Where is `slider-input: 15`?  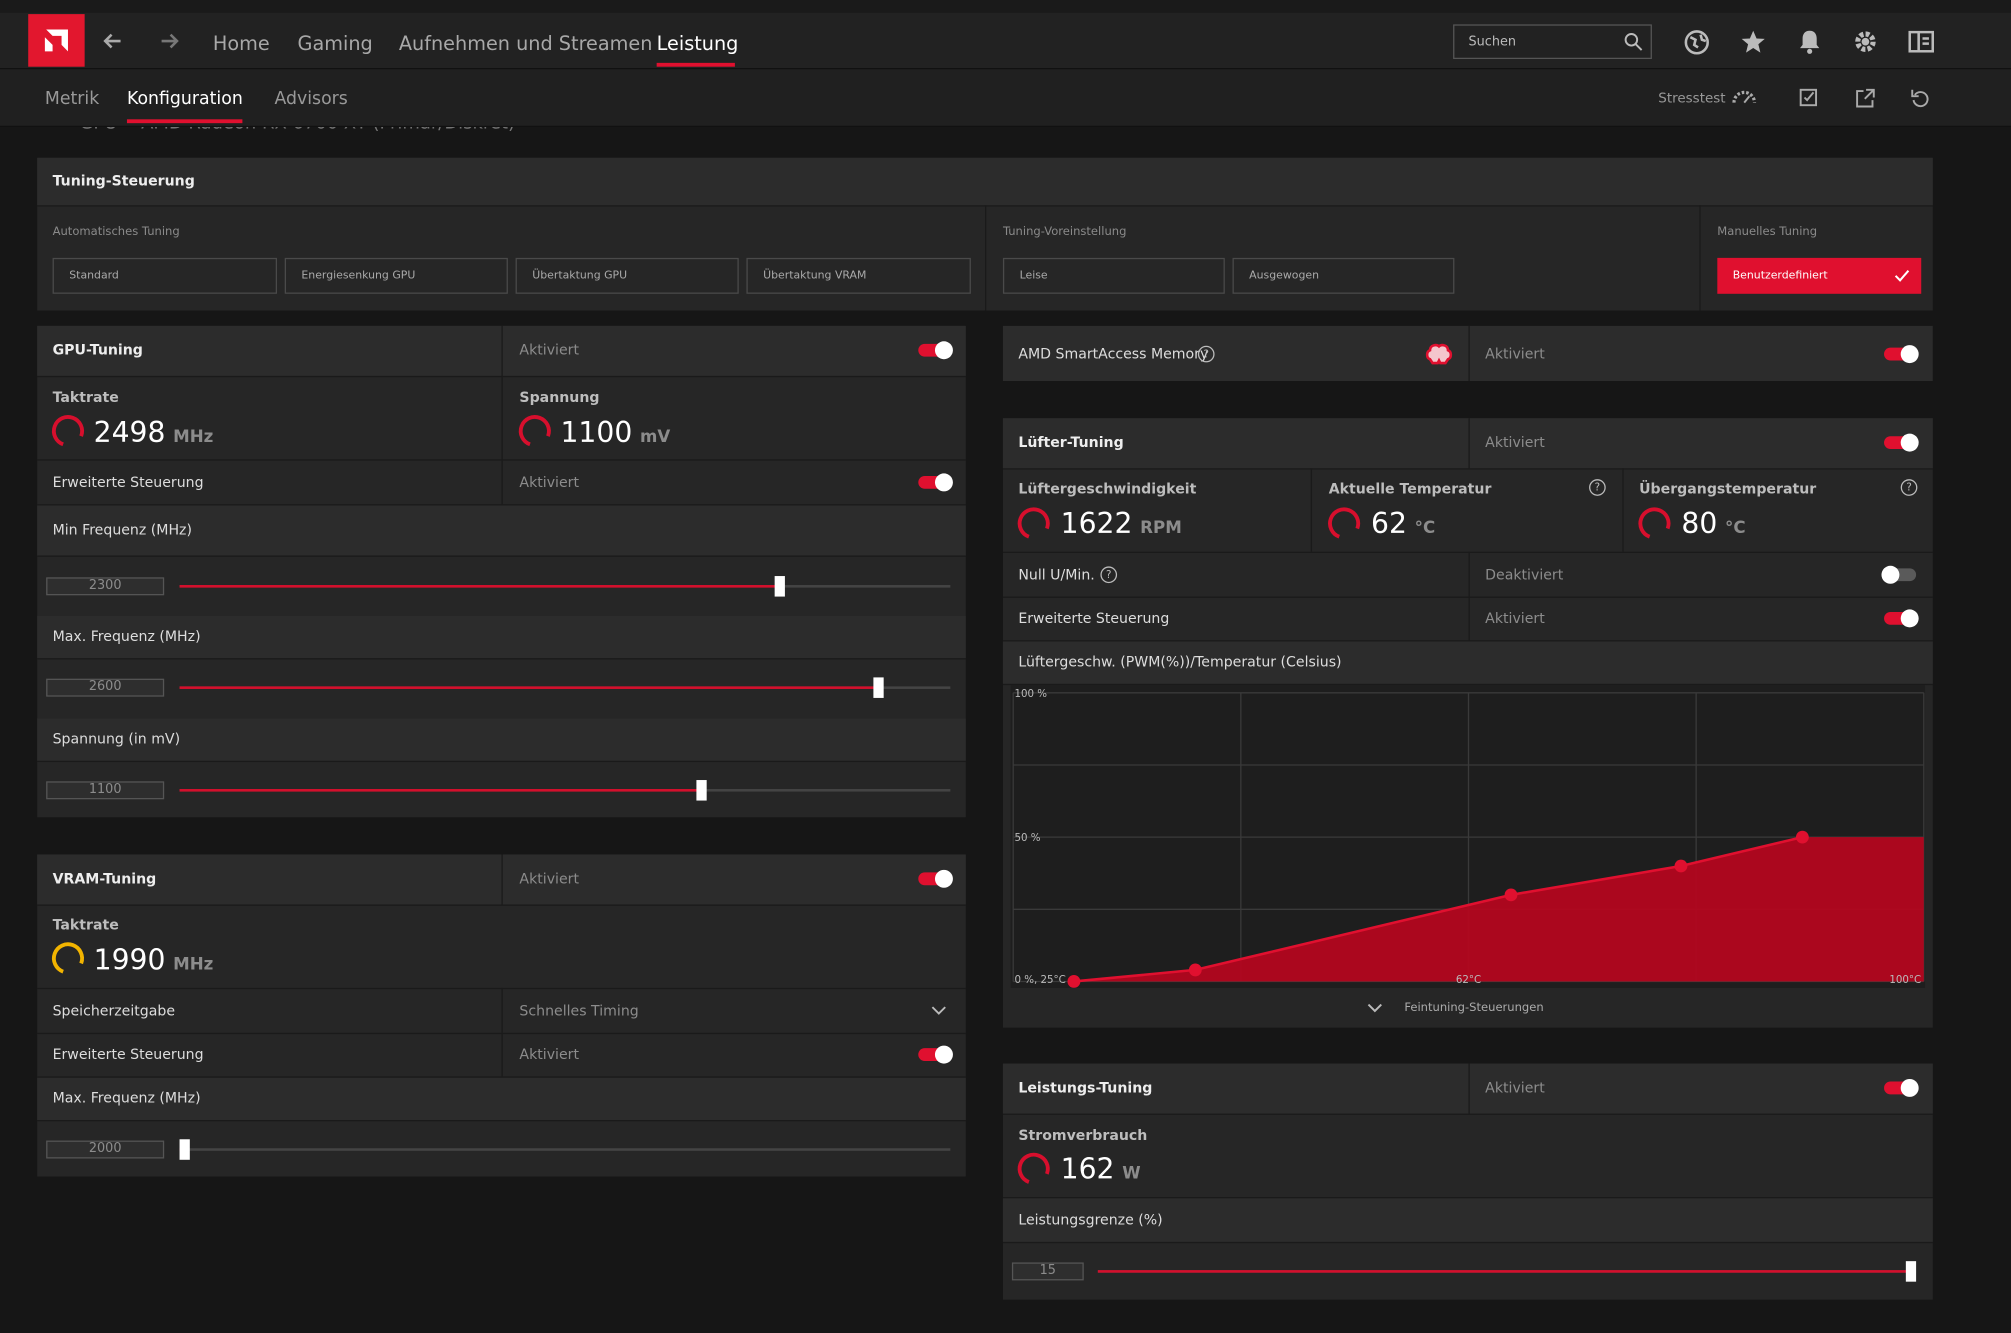
slider-input: 15 is located at coordinates (1047, 1271).